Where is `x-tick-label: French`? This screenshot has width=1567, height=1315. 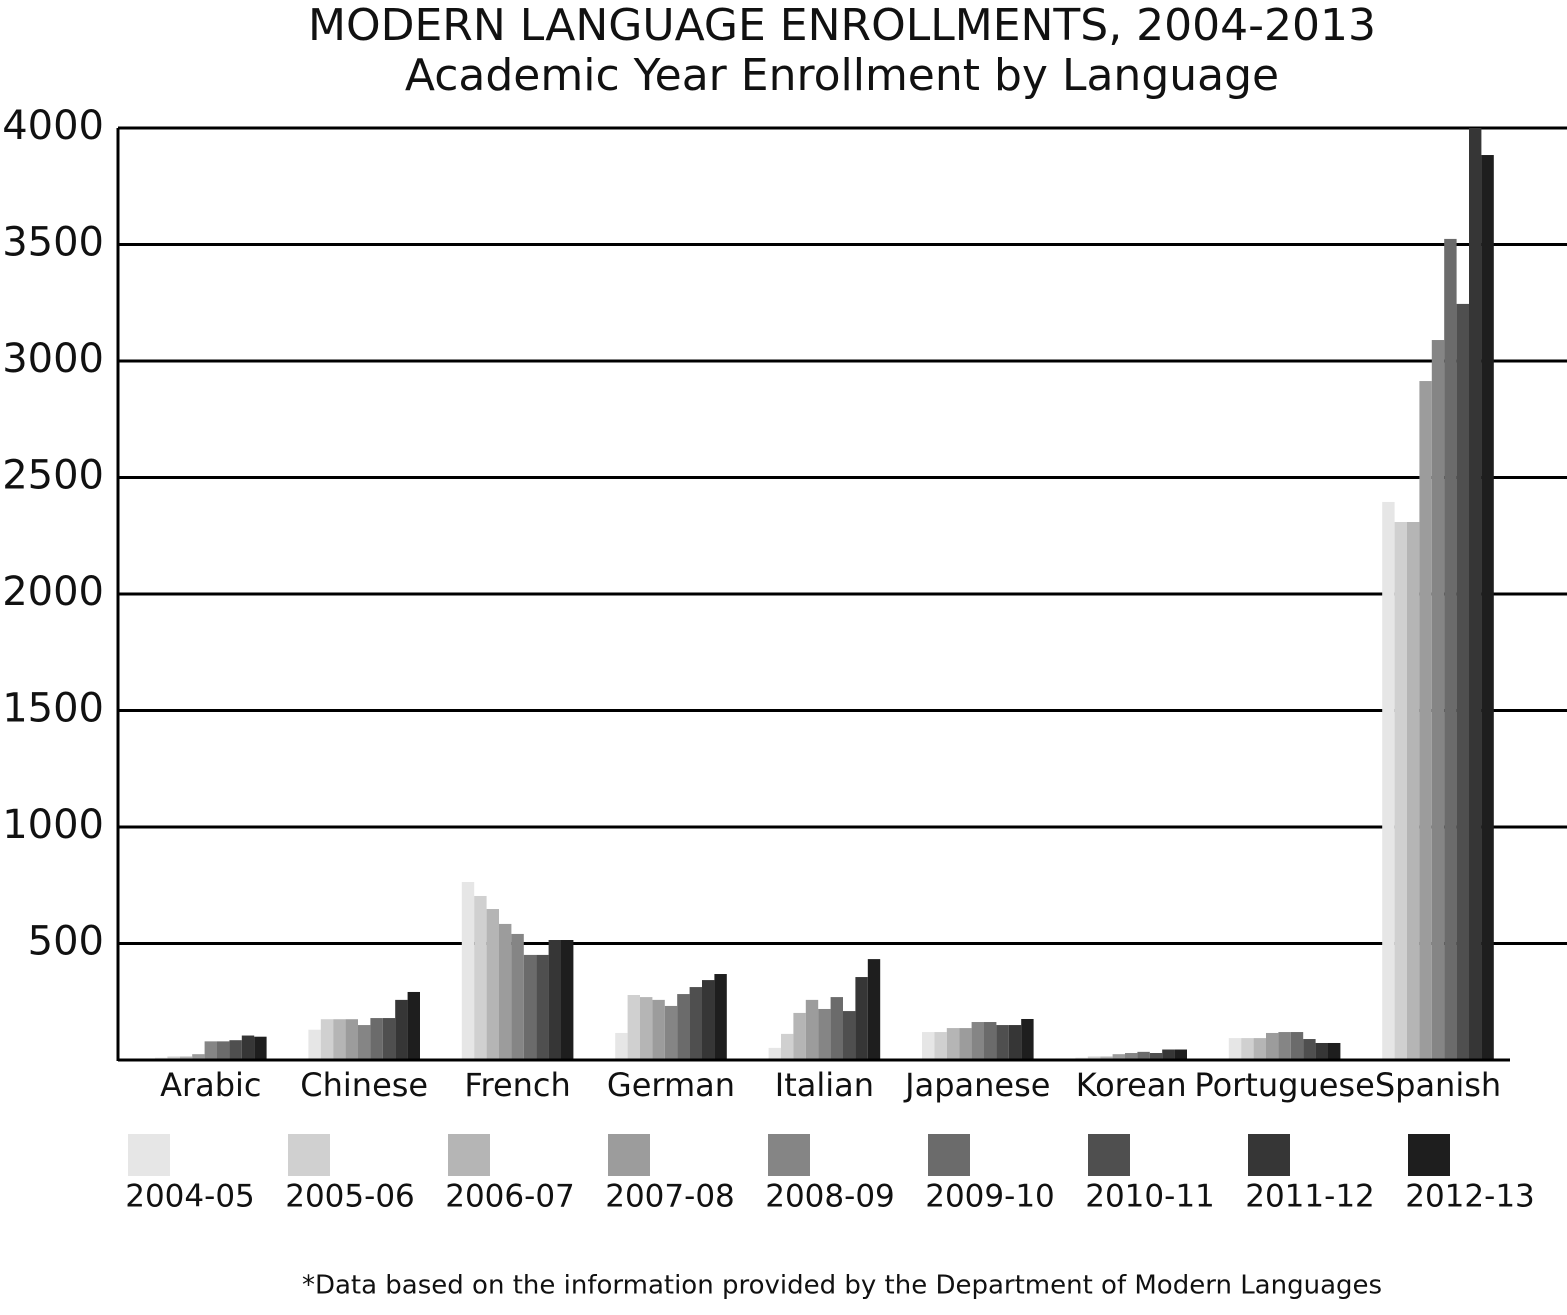
x-tick-label: French is located at coordinates (517, 1085).